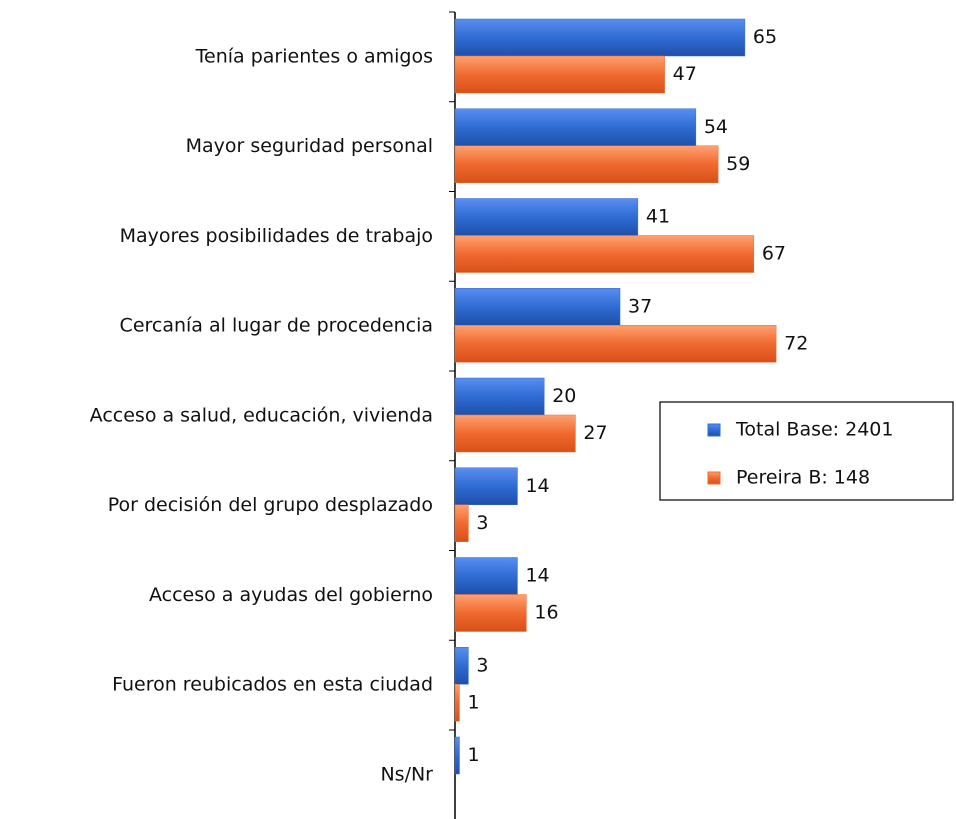 This screenshot has width=956, height=819. I want to click on value-label: 27, so click(595, 433).